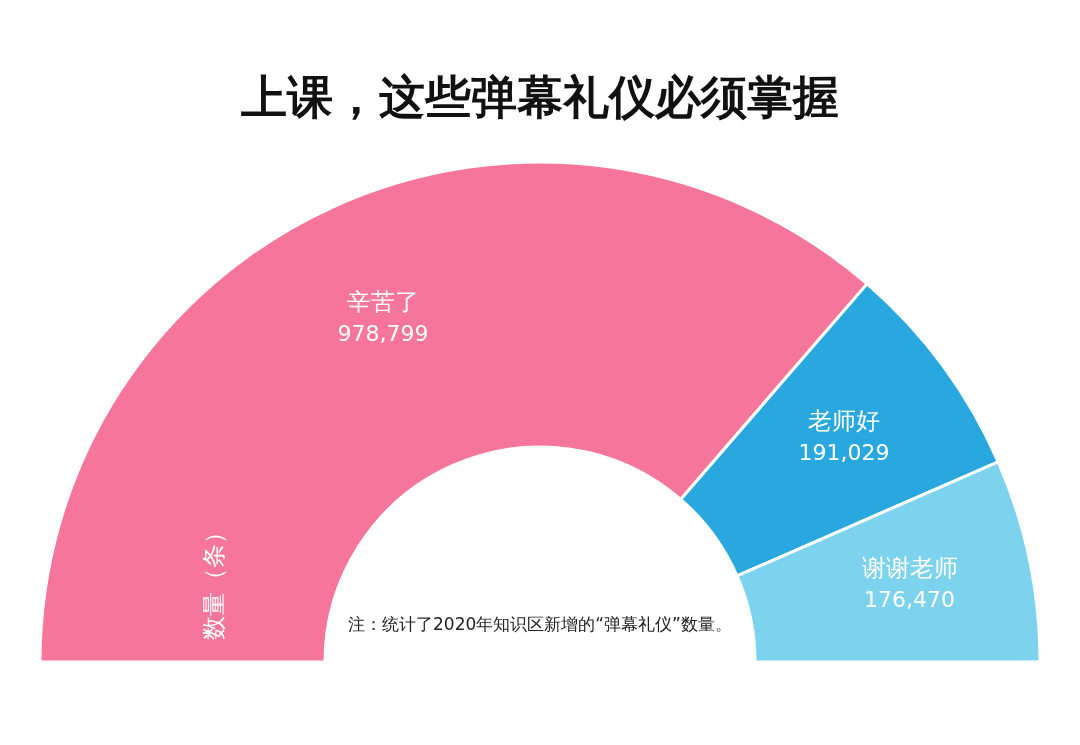 The image size is (1080, 745). I want to click on data-label: 176,470, so click(910, 599).